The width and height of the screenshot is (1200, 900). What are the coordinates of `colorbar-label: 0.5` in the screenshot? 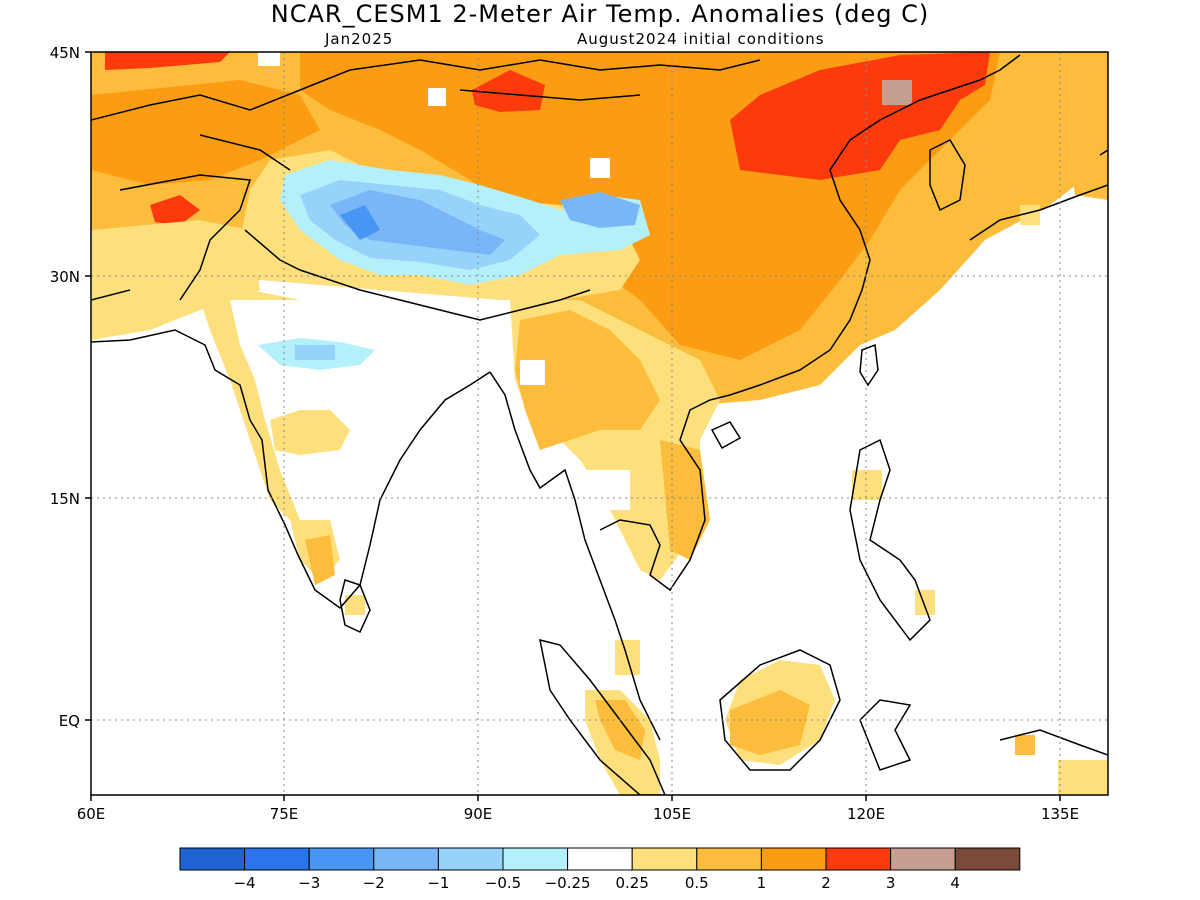 It's located at (697, 883).